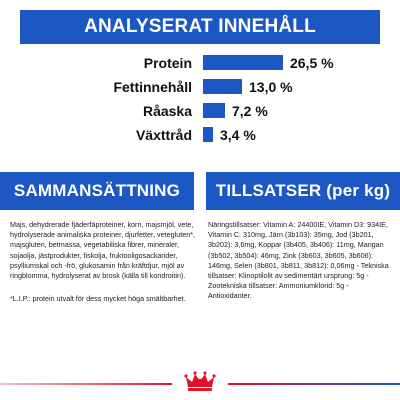 This screenshot has height=400, width=400. I want to click on analysis-value: 3,4 %, so click(238, 135).